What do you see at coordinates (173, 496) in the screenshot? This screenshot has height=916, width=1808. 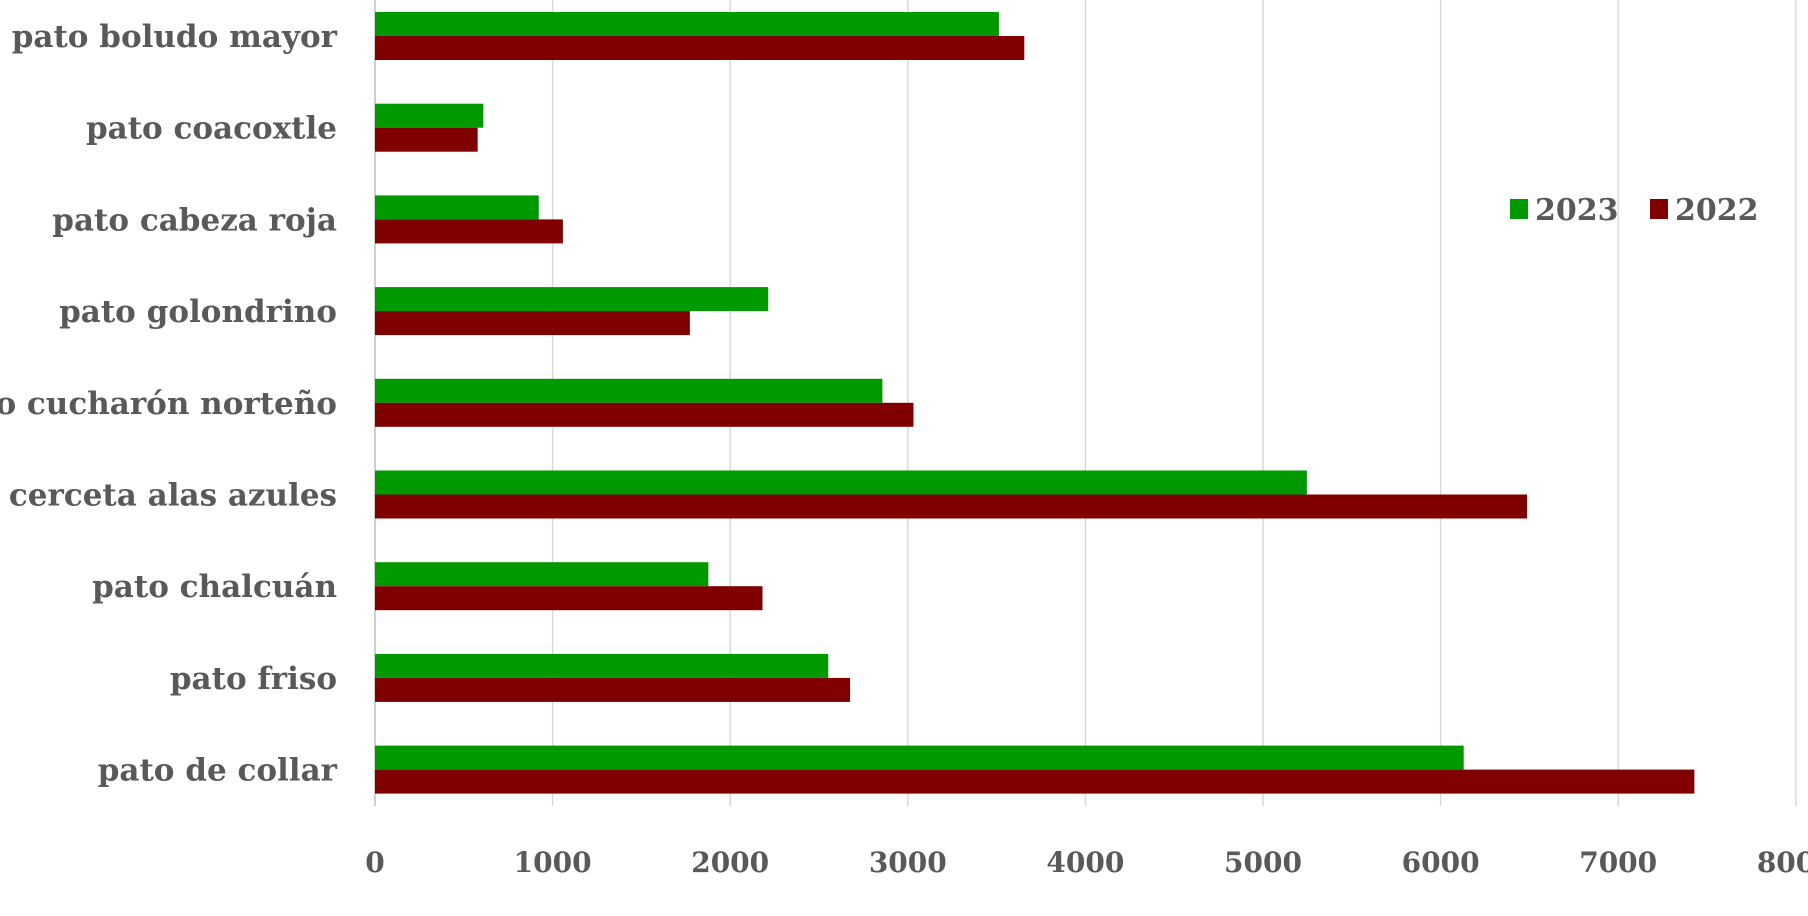 I see `category-label: cerceta alas azules` at bounding box center [173, 496].